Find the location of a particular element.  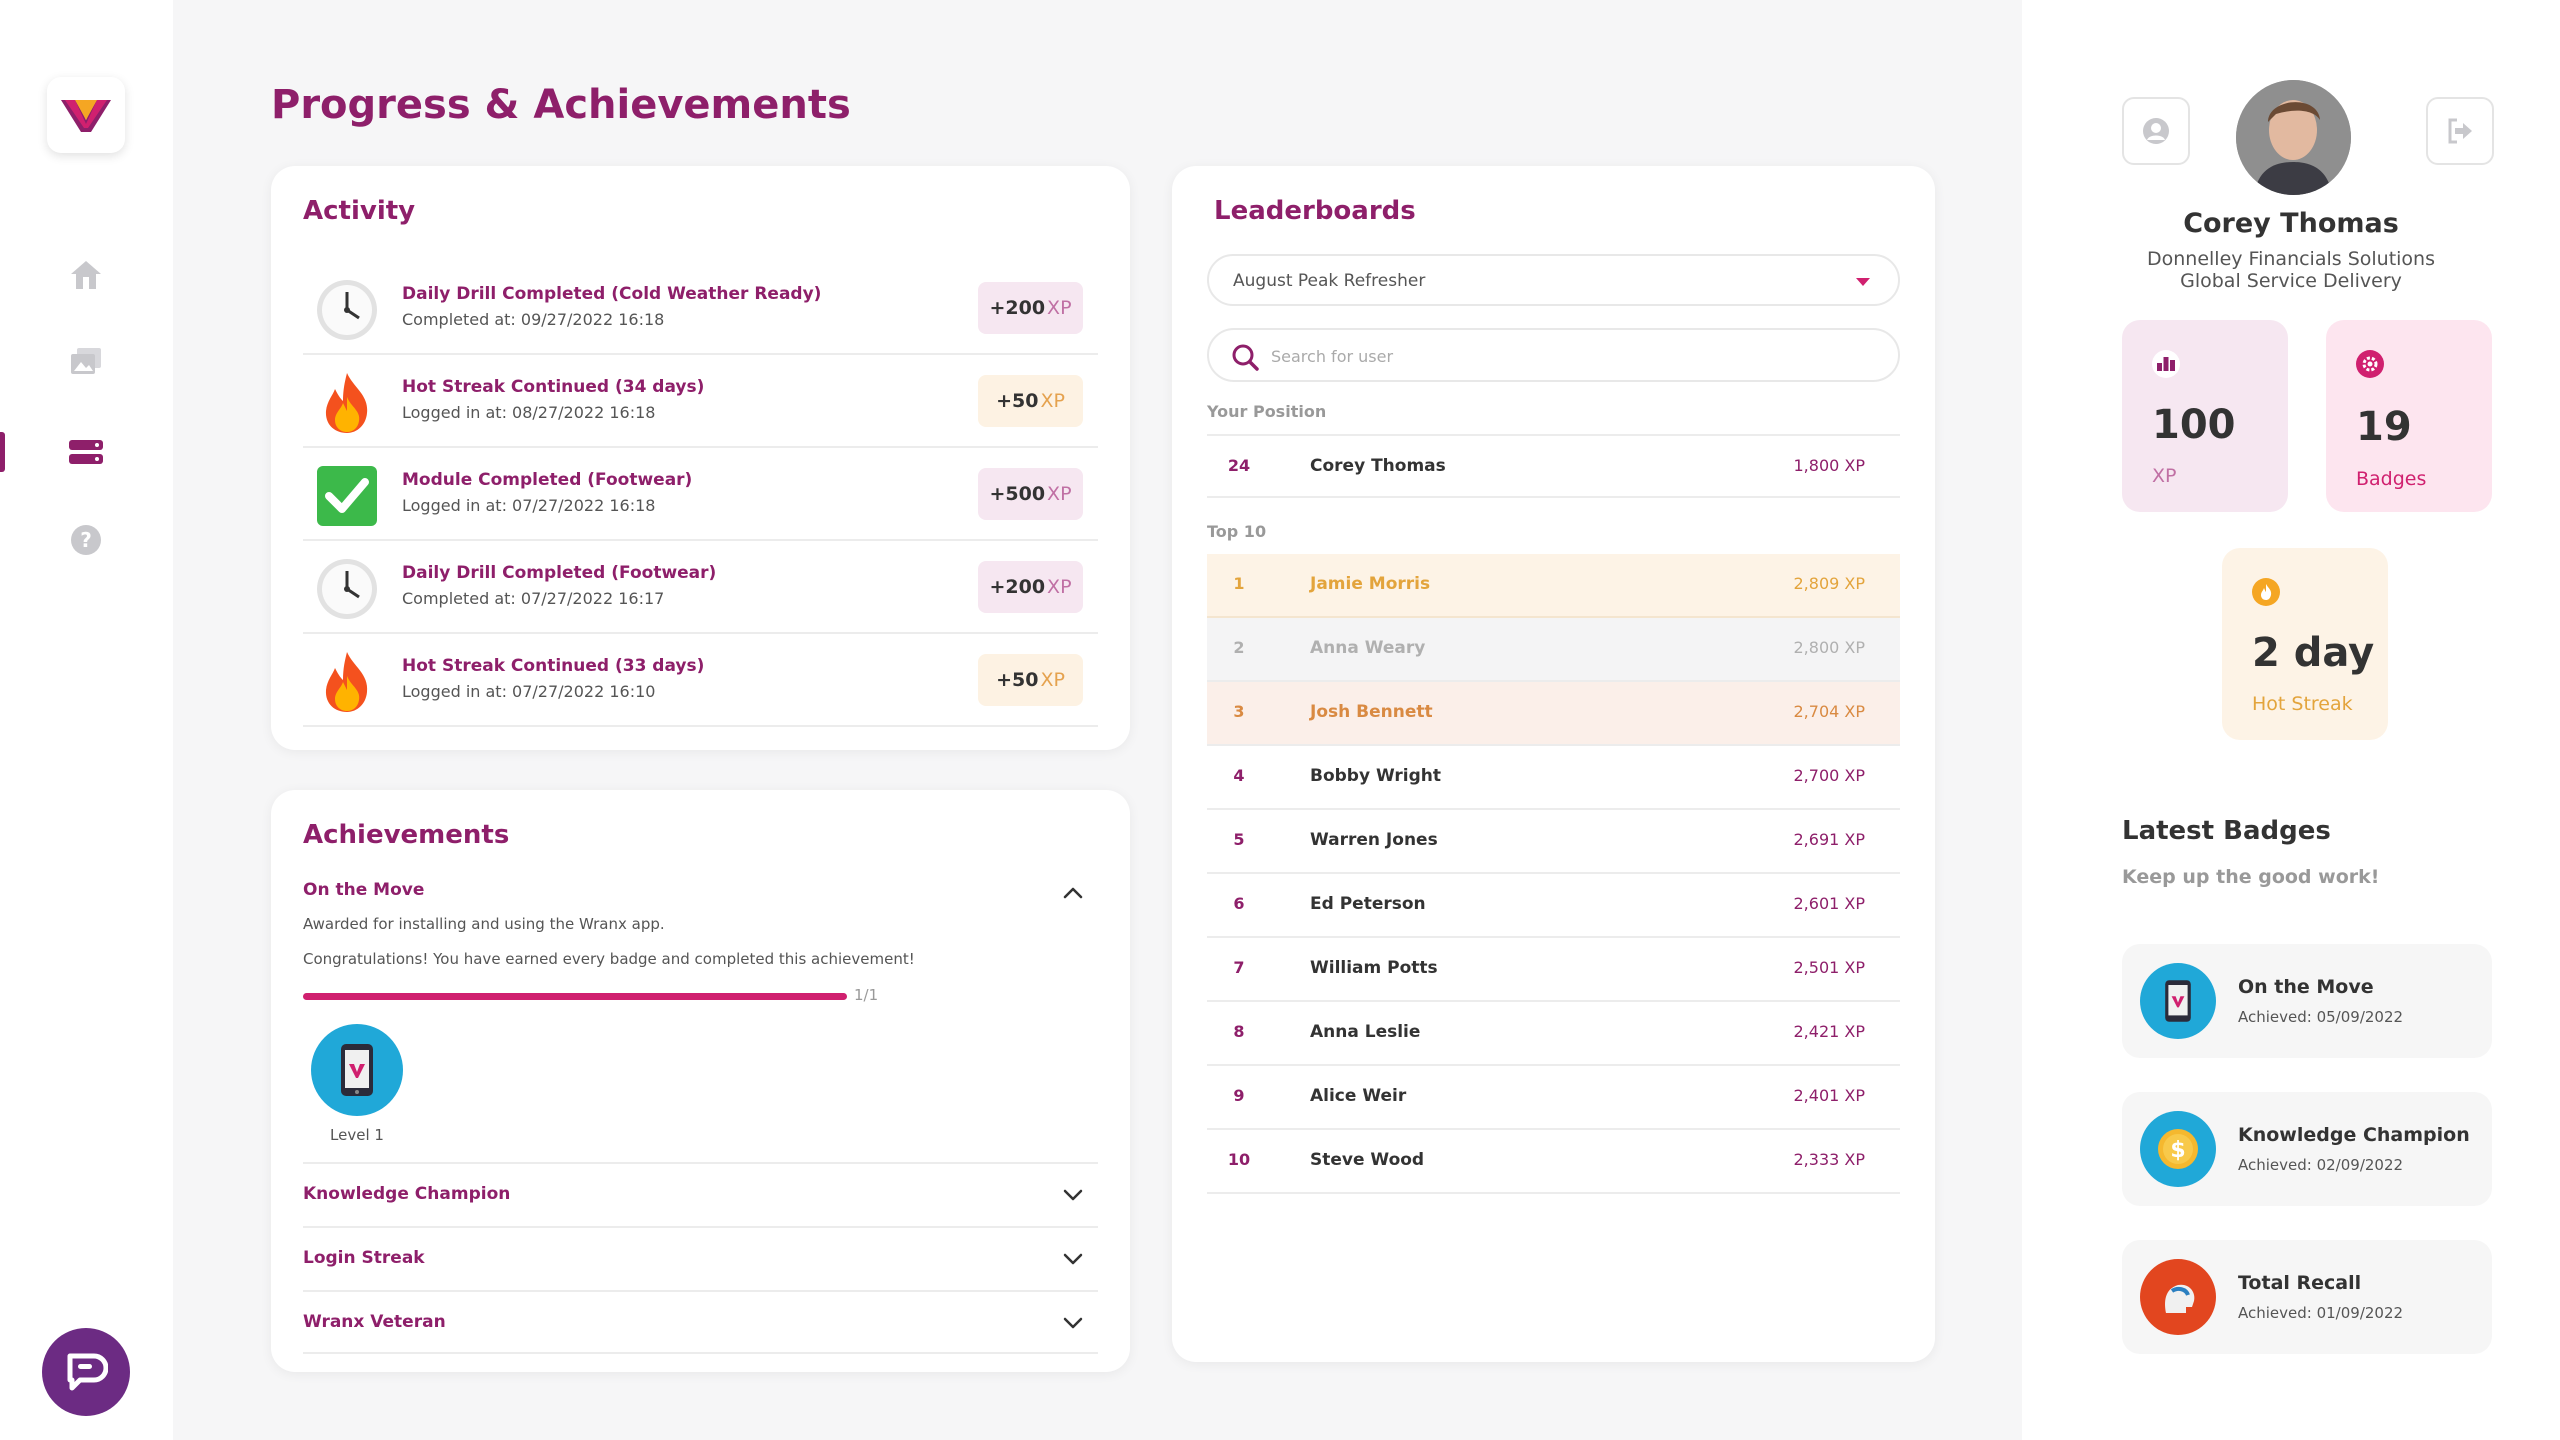

user-name: Ed Peterson is located at coordinates (1368, 904).